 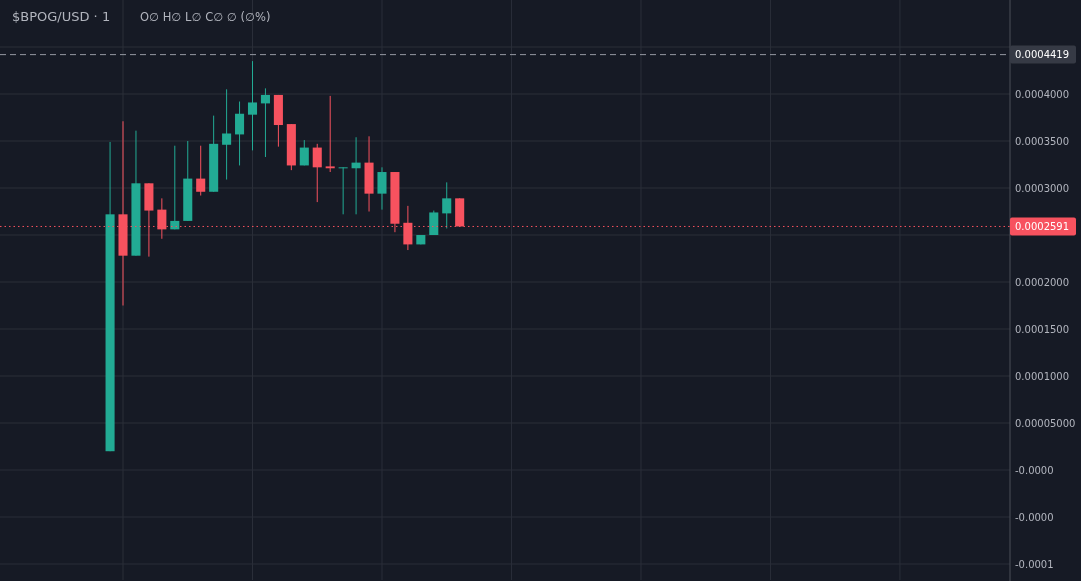 I want to click on y-tick-label: -0.0001, so click(x=1034, y=564).